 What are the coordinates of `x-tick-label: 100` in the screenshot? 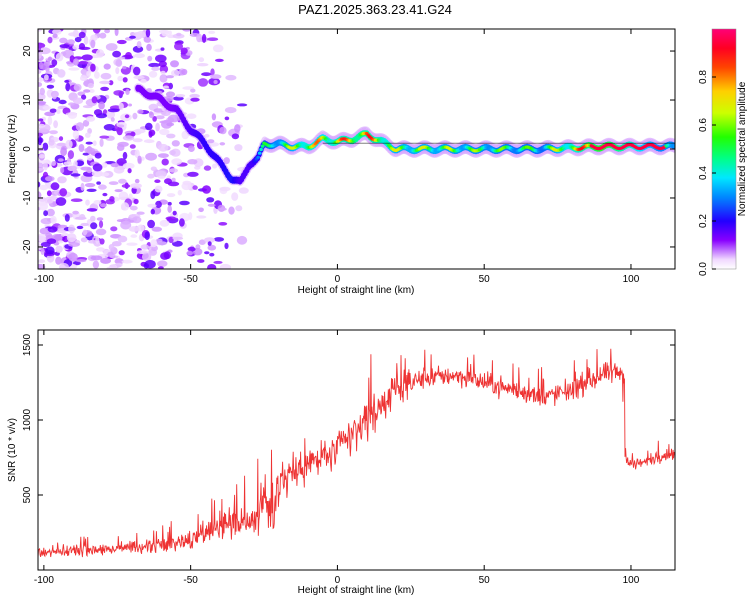 It's located at (631, 580).